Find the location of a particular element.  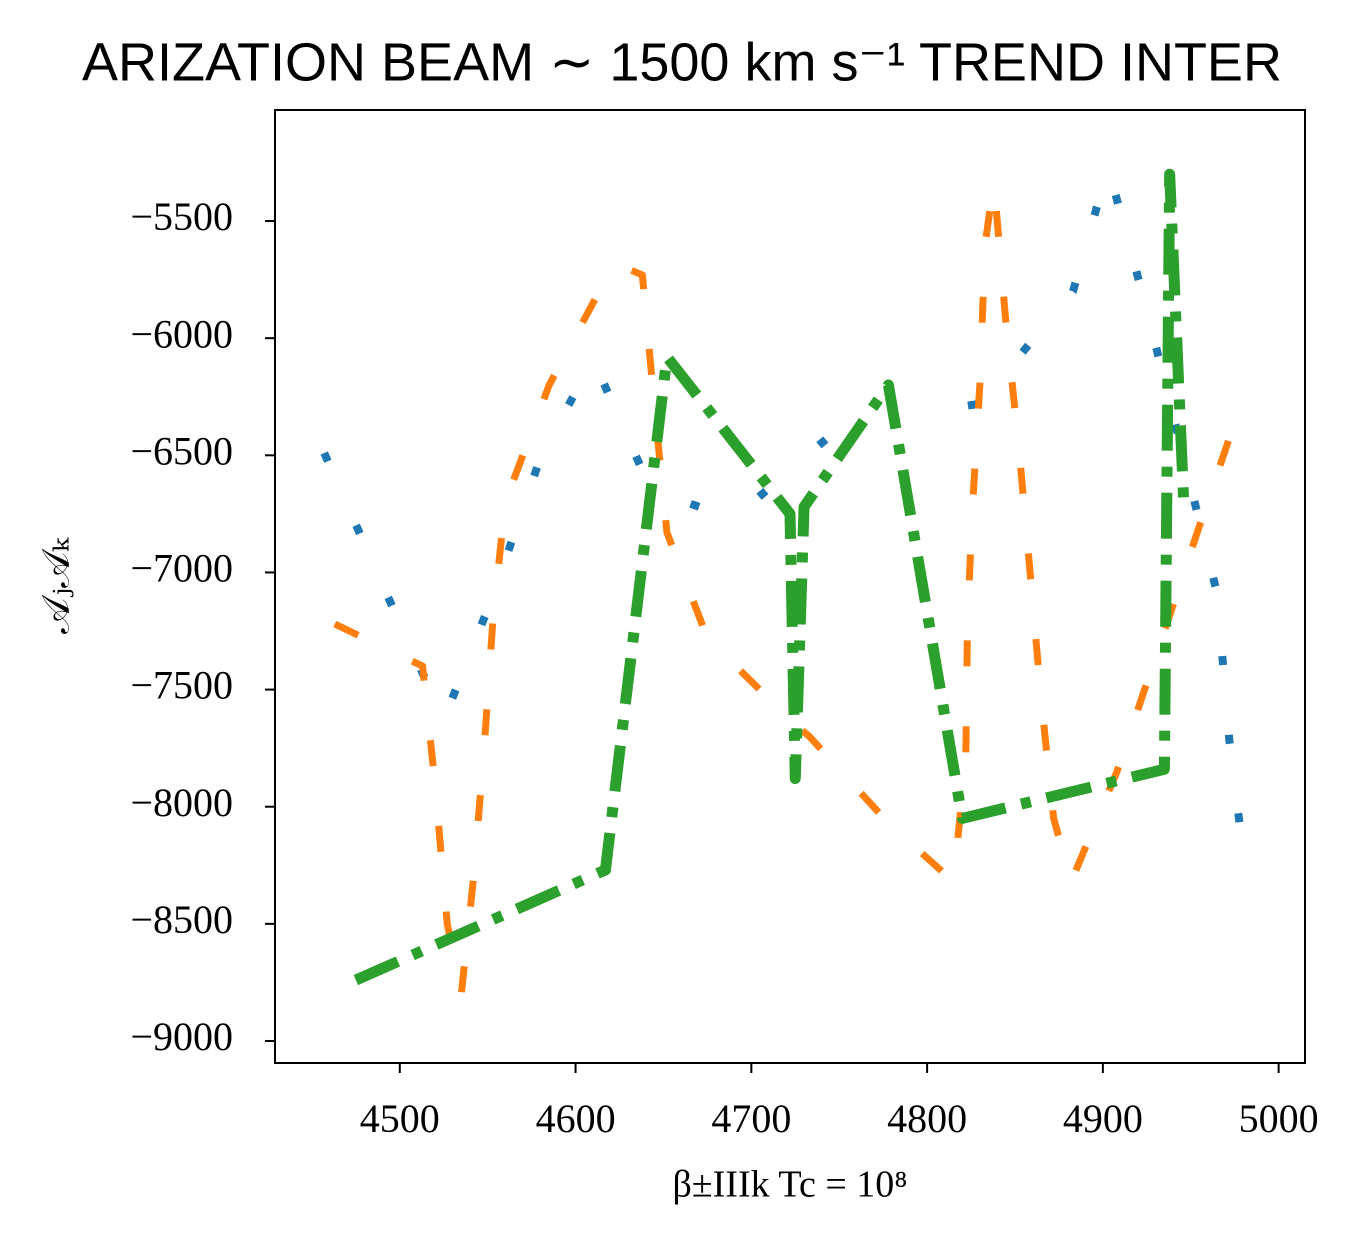

x-axis-label: β±IIIk Tc = 10⁸ is located at coordinates (789, 1185).